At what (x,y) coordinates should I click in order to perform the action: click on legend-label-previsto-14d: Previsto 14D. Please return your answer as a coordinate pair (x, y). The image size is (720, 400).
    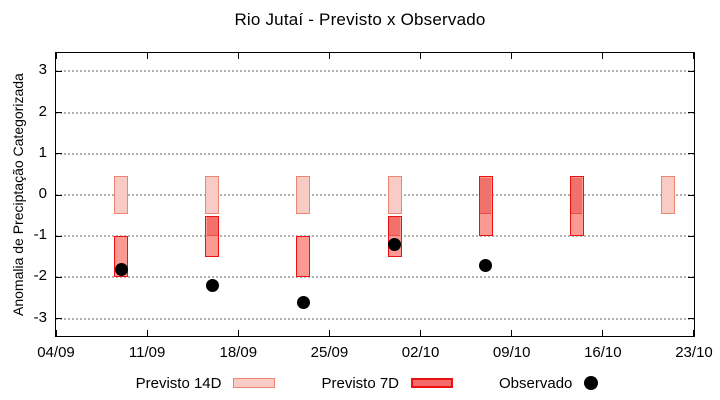
    Looking at the image, I should click on (178, 383).